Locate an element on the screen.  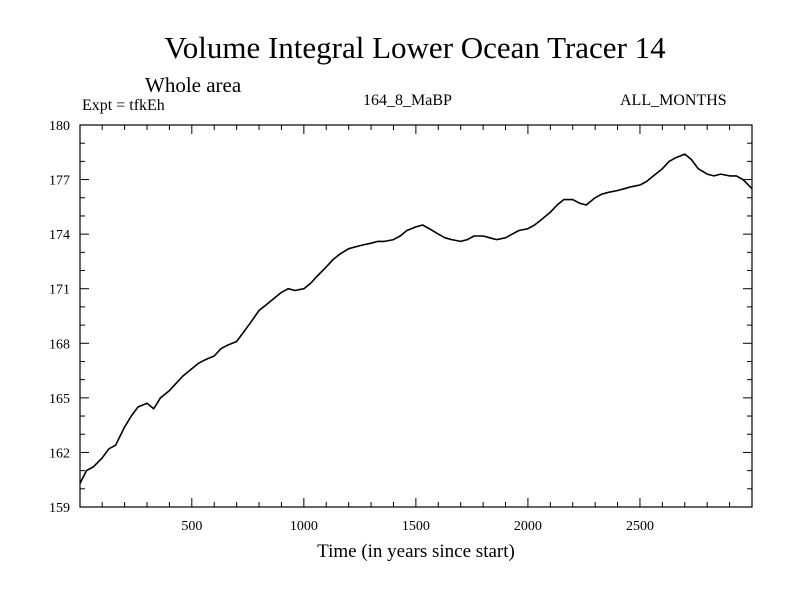
period-label: ALL_MONTHS is located at coordinates (673, 100).